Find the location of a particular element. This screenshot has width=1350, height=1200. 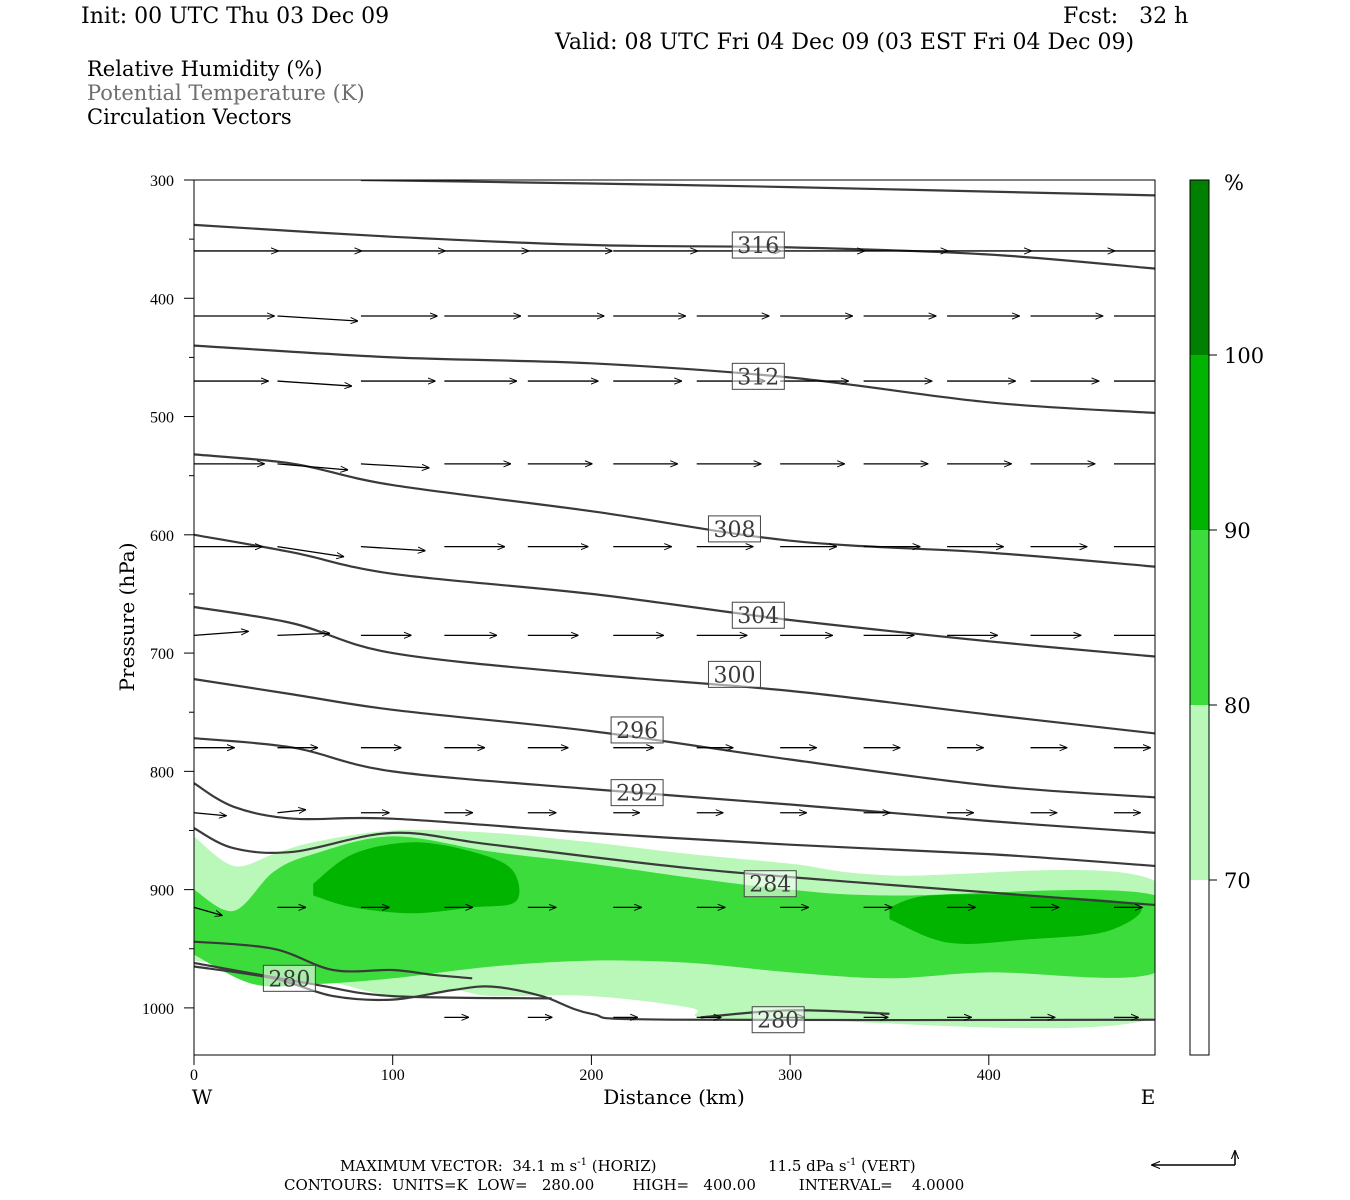

max-vector-vert-exp: -1 is located at coordinates (851, 1162).